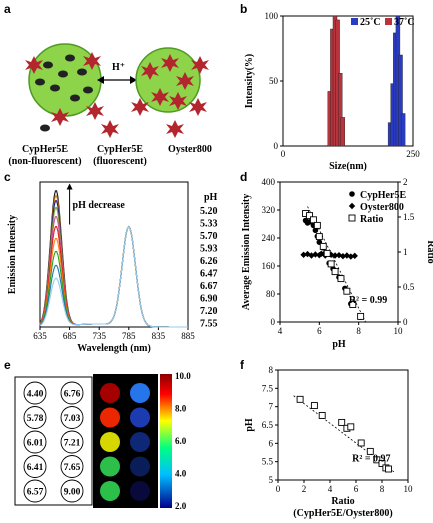  I want to click on legend-label-c-7: 6.90, so click(209, 299).